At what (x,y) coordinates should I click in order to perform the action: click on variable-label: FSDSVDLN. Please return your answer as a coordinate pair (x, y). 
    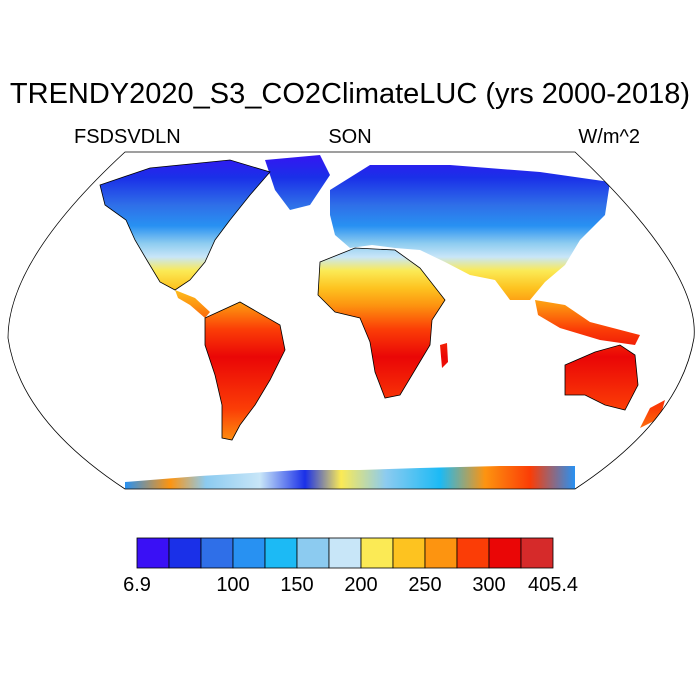
    Looking at the image, I should click on (127, 137).